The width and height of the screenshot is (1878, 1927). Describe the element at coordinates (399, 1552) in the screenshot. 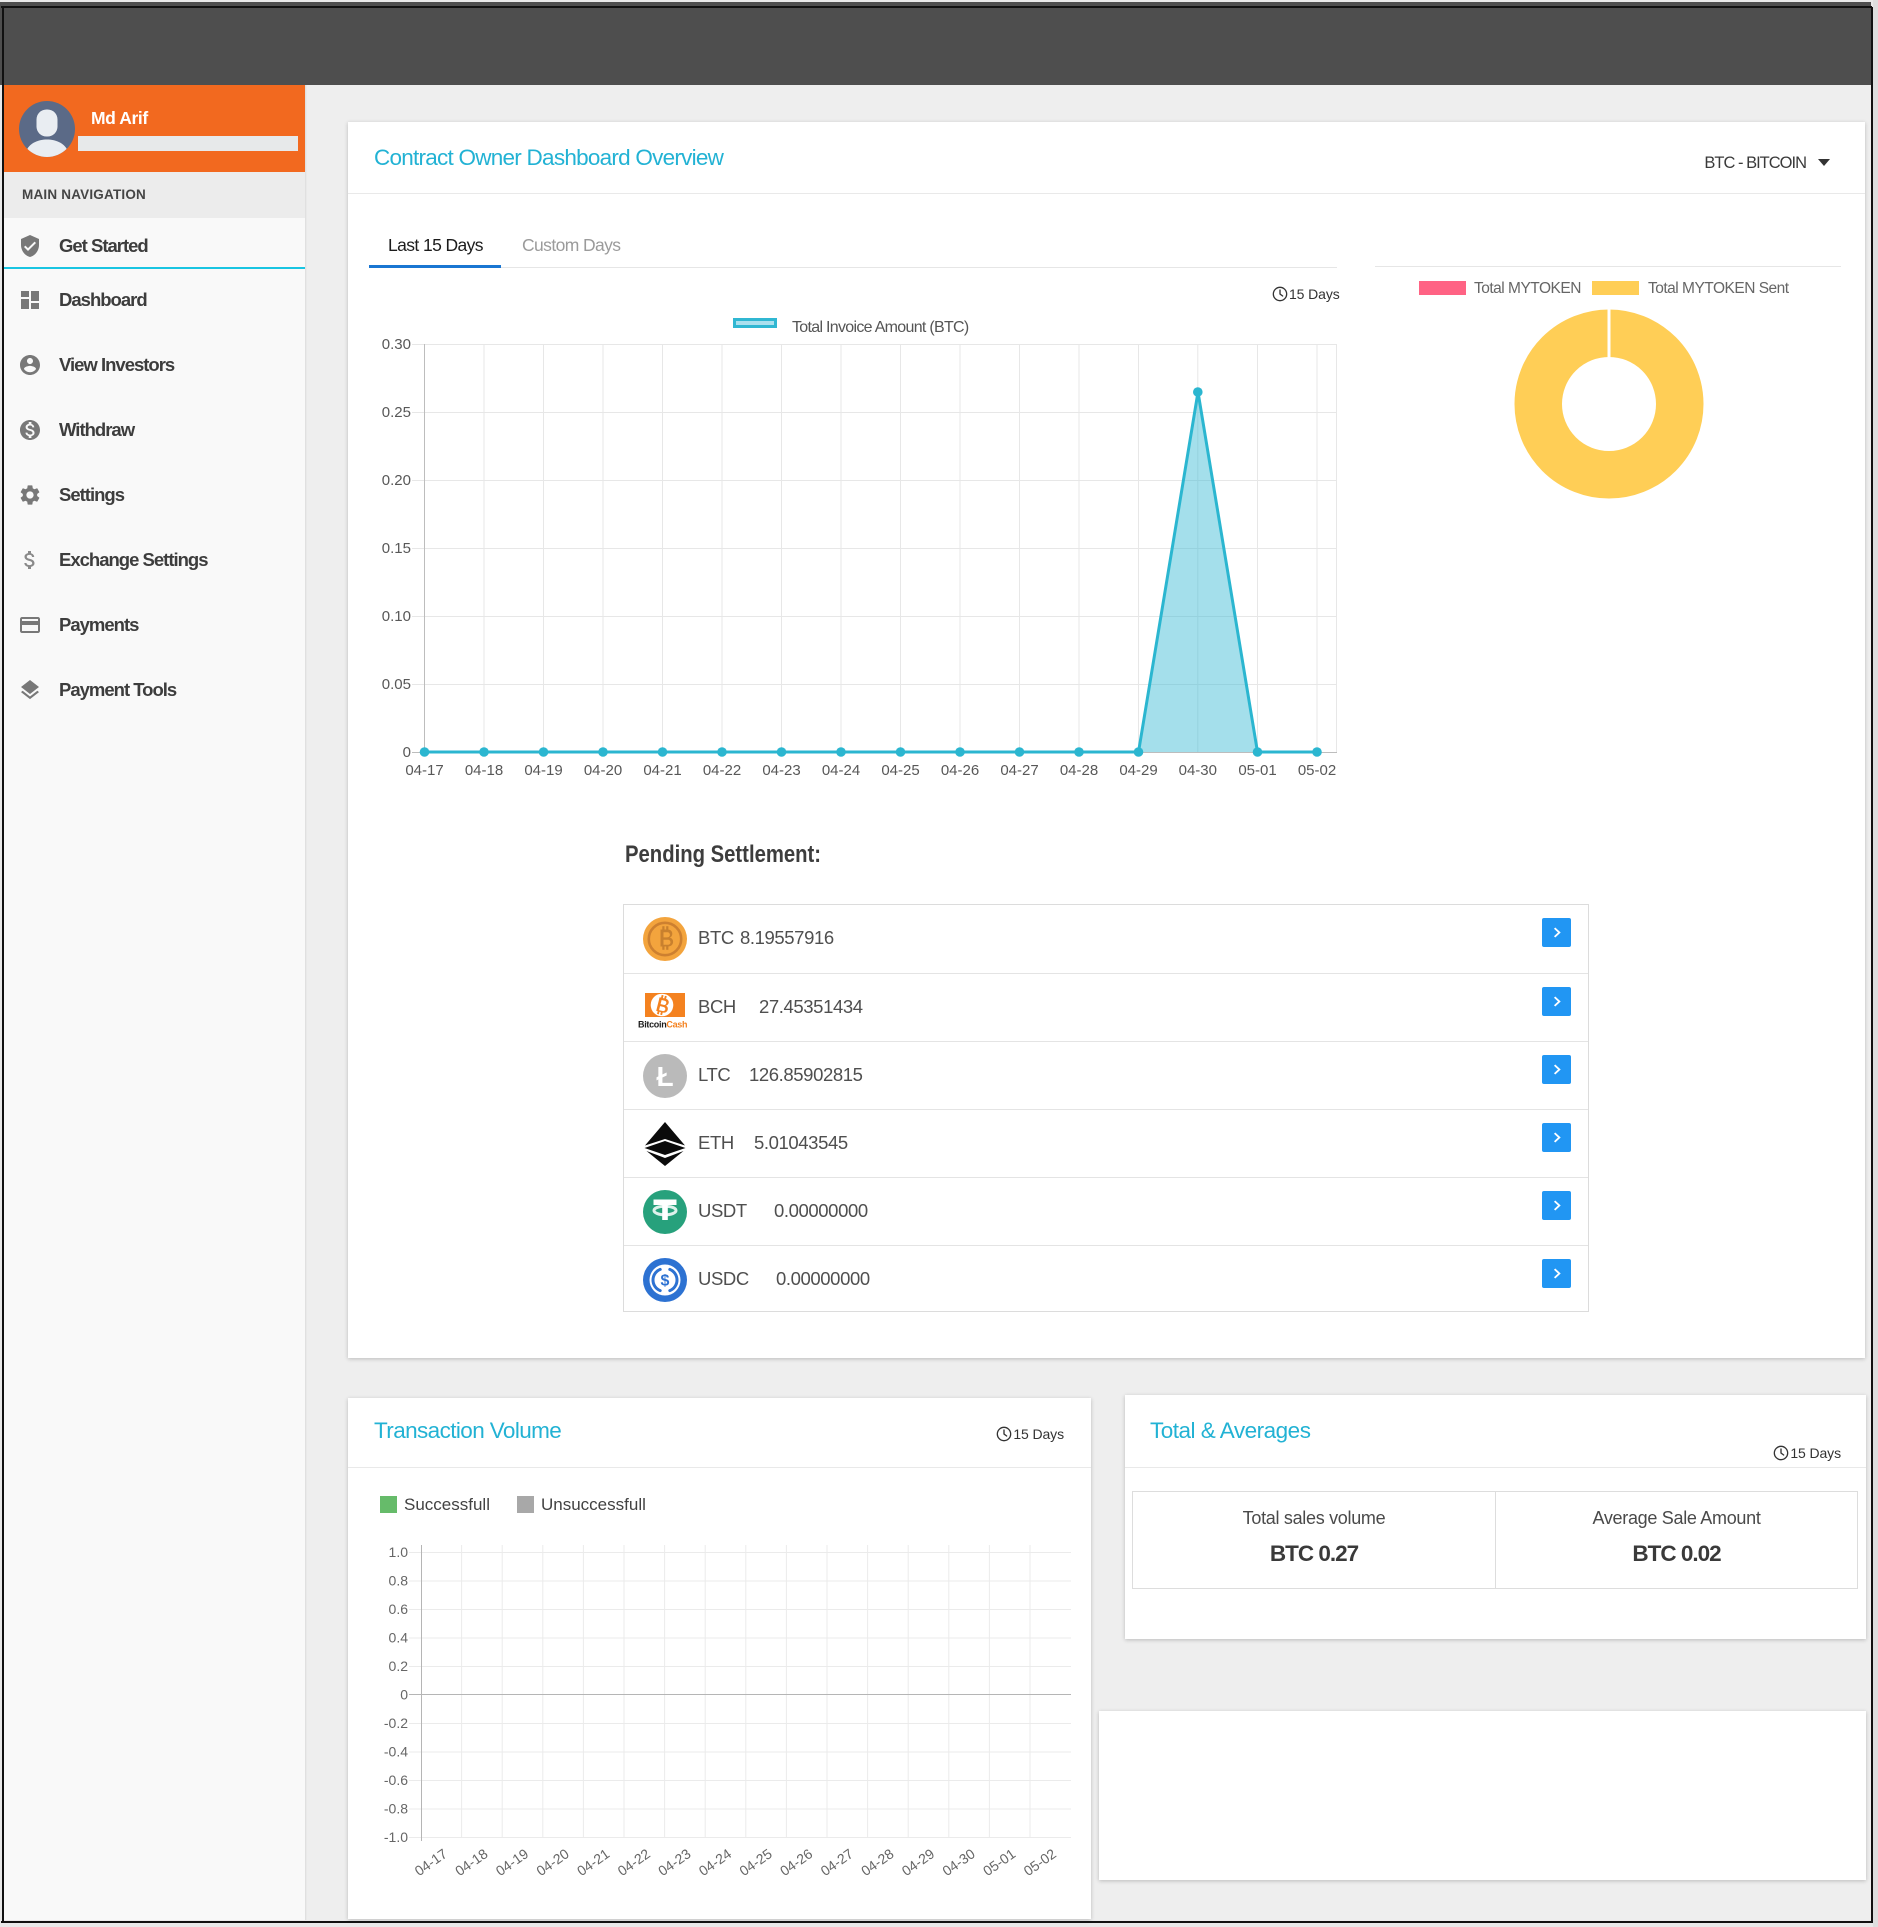

I see `svg-text: 1.0` at that location.